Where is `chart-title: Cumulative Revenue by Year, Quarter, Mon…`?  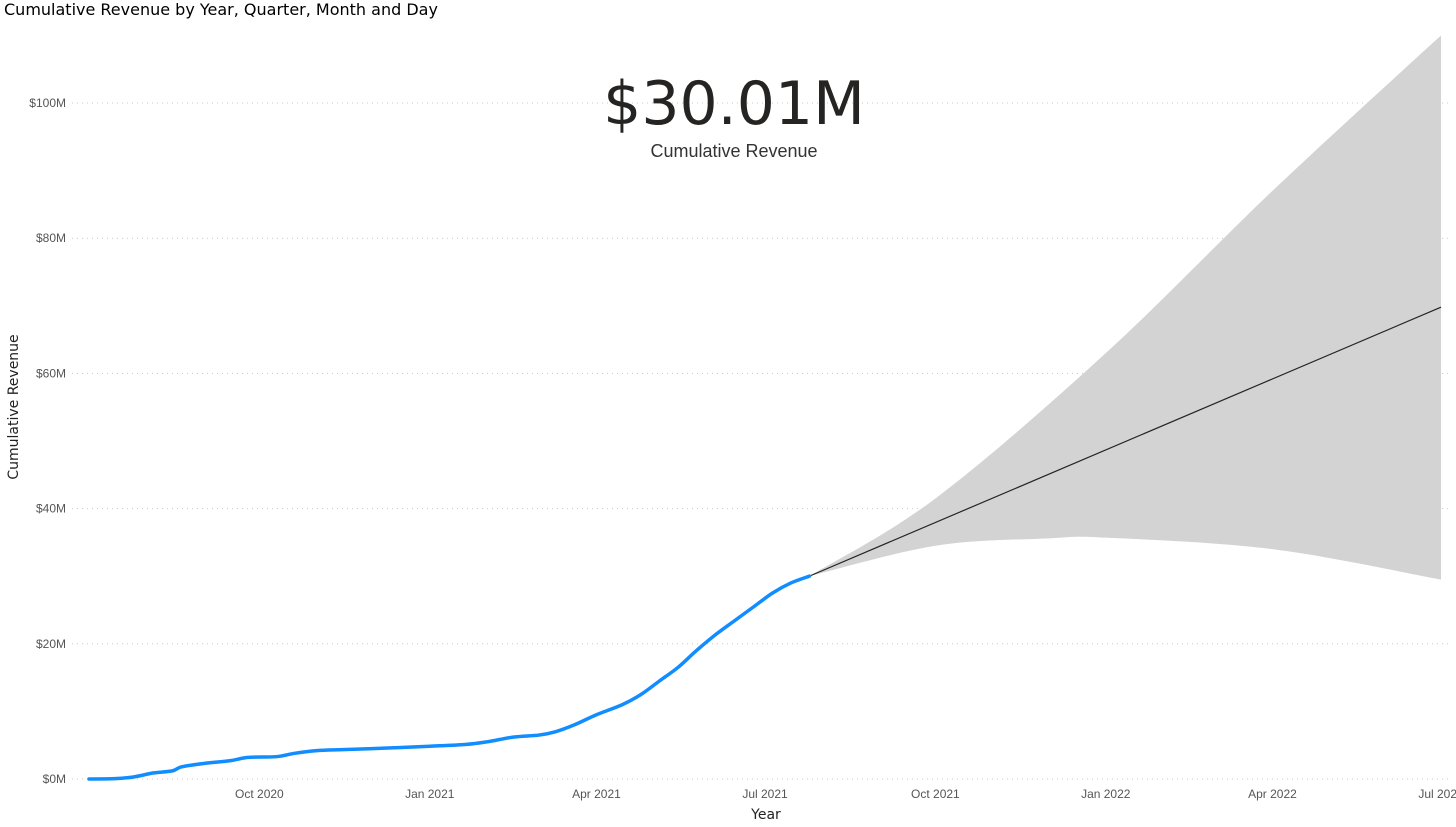 chart-title: Cumulative Revenue by Year, Quarter, Mon… is located at coordinates (221, 9).